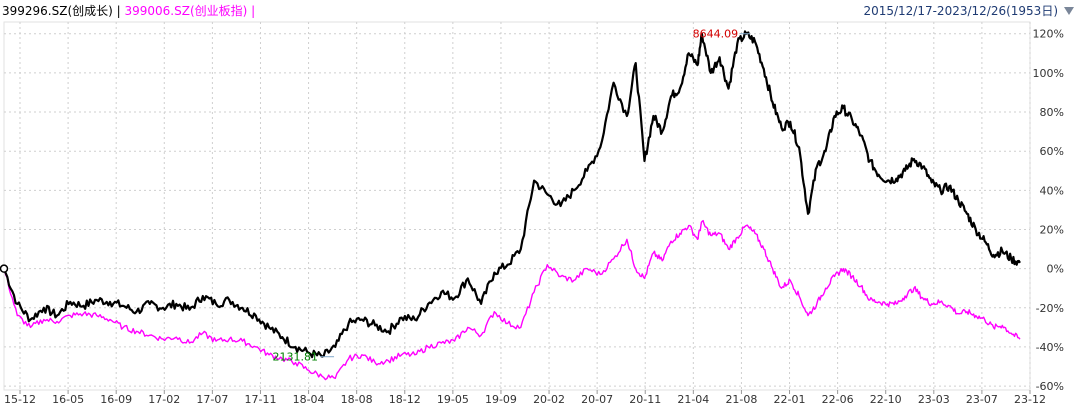  What do you see at coordinates (716, 34) in the screenshot?
I see `high-value-label: 8644.09` at bounding box center [716, 34].